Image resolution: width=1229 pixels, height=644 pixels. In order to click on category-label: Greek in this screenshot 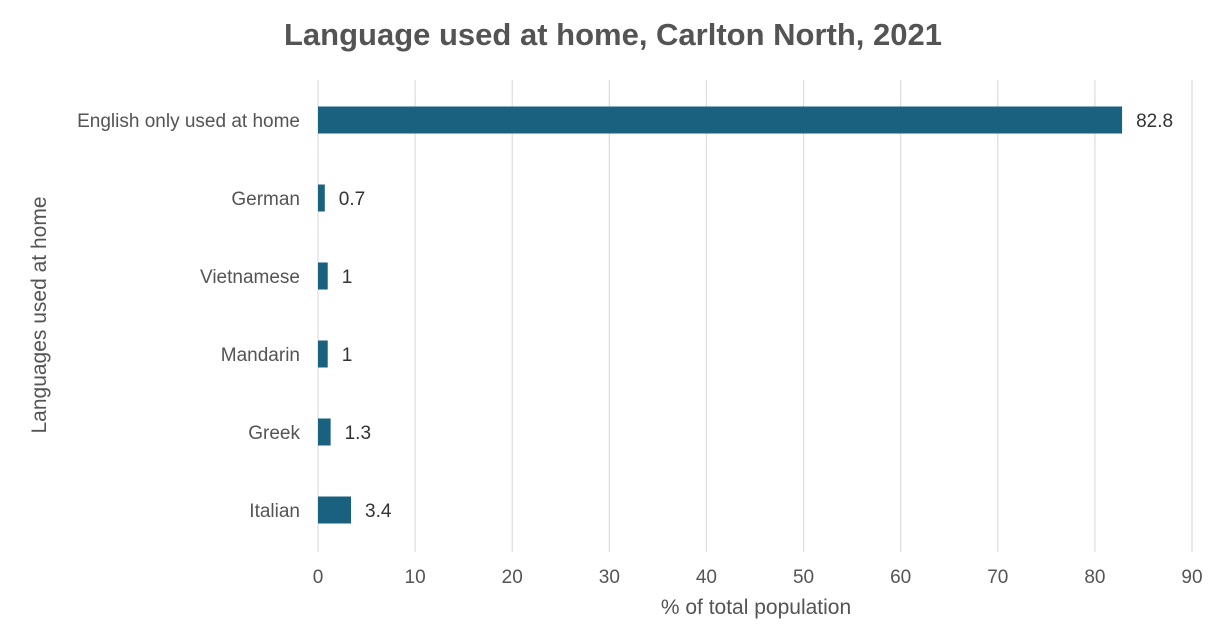, I will do `click(274, 433)`.